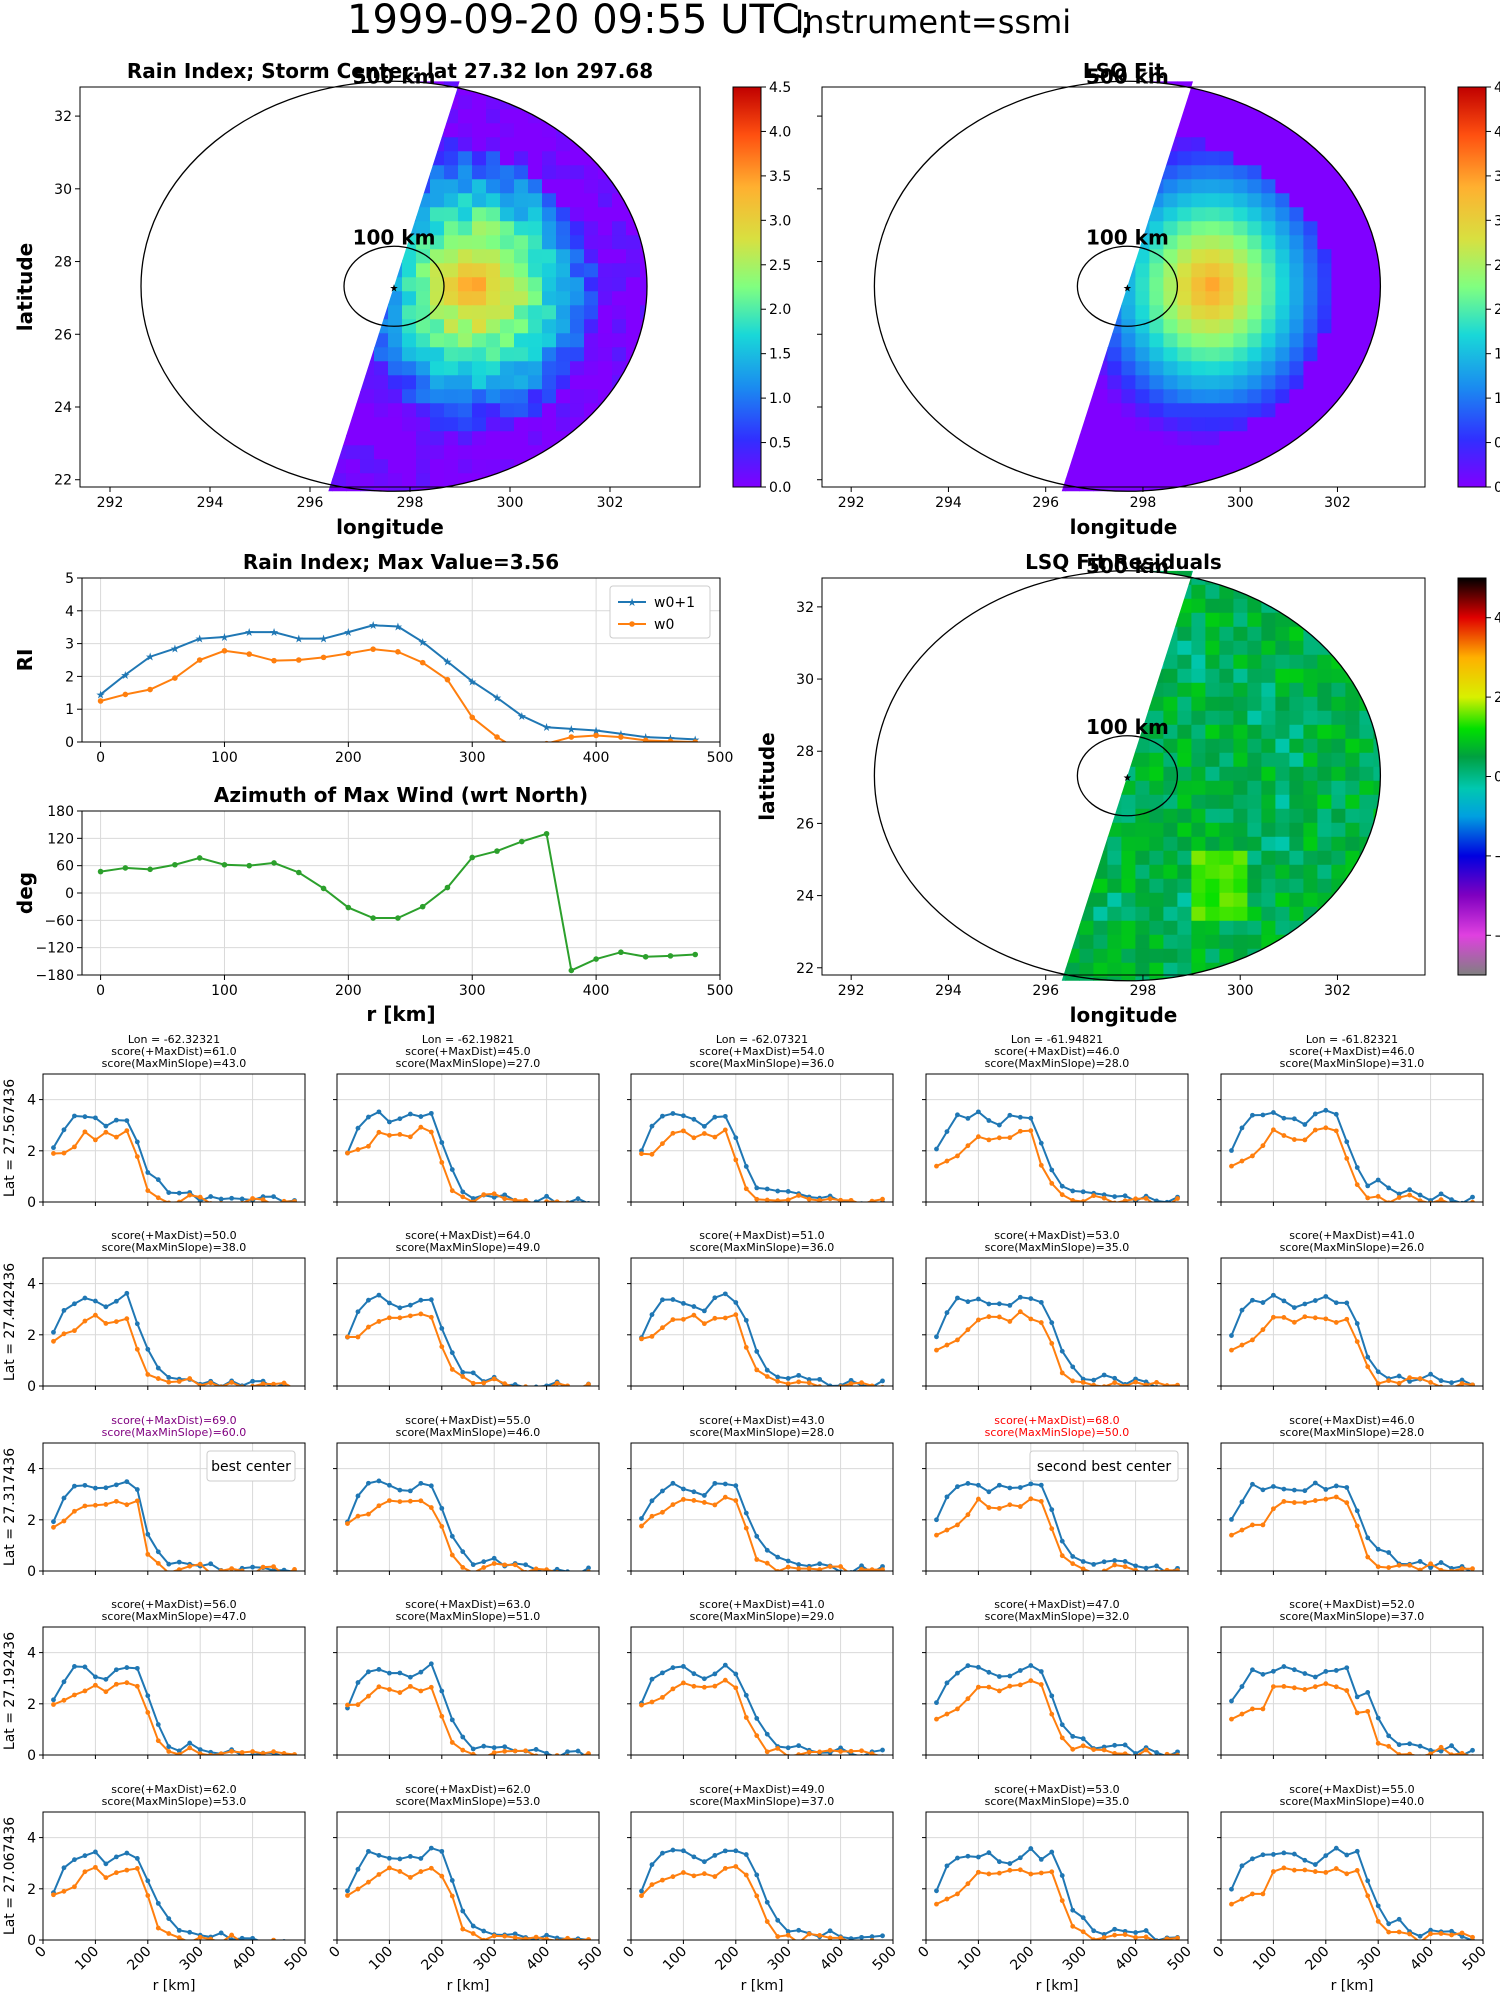 The height and width of the screenshot is (2000, 1500). What do you see at coordinates (948, 503) in the screenshot?
I see `x-tick-label: 294` at bounding box center [948, 503].